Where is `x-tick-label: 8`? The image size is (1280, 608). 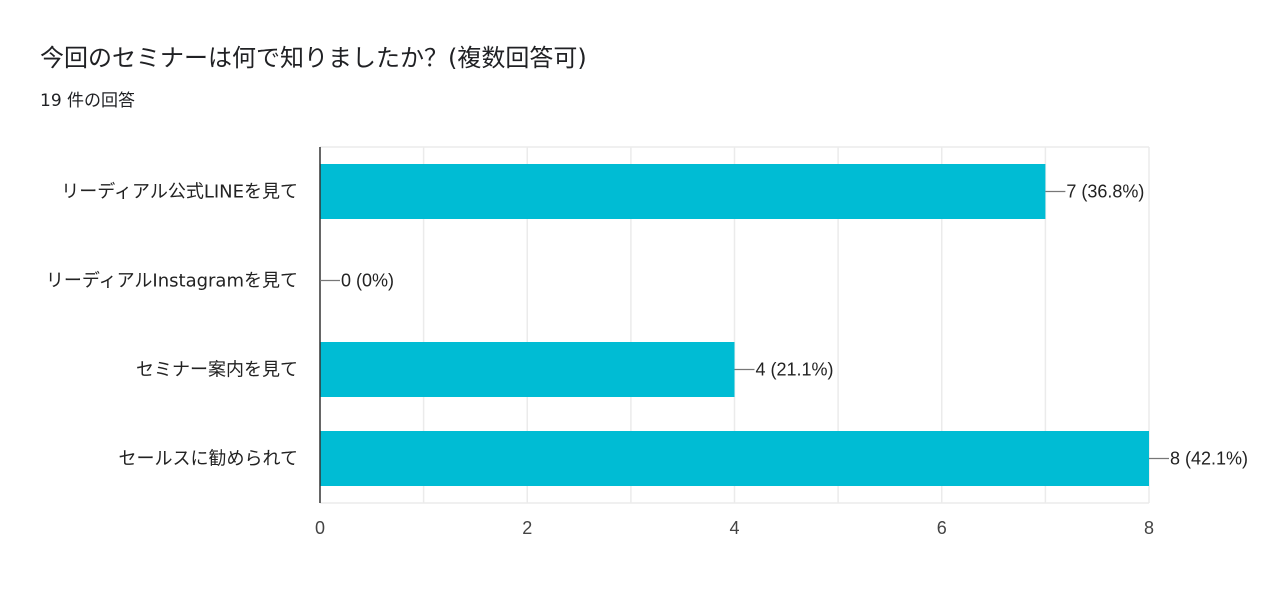
x-tick-label: 8 is located at coordinates (1149, 528).